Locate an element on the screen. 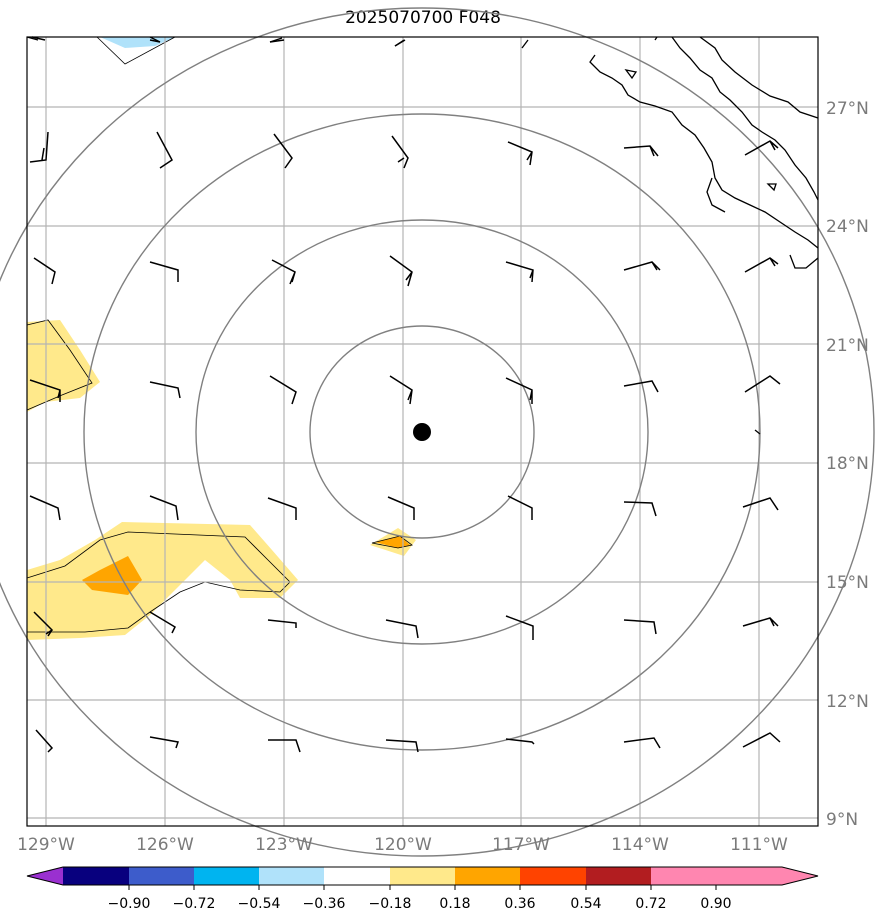 The image size is (888, 924). lon-label: 117°W is located at coordinates (521, 845).